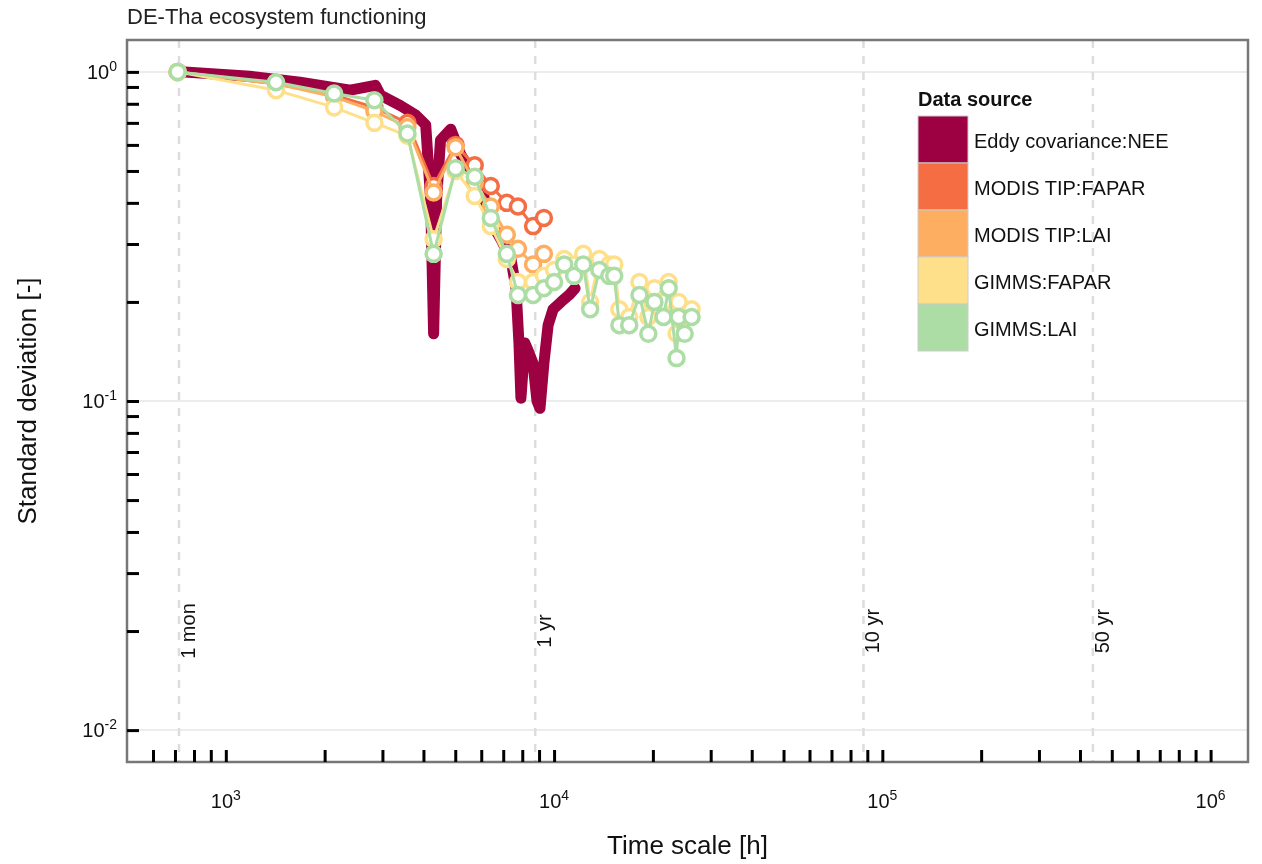  Describe the element at coordinates (872, 631) in the screenshot. I see `ref-line-label: 10 yr` at that location.